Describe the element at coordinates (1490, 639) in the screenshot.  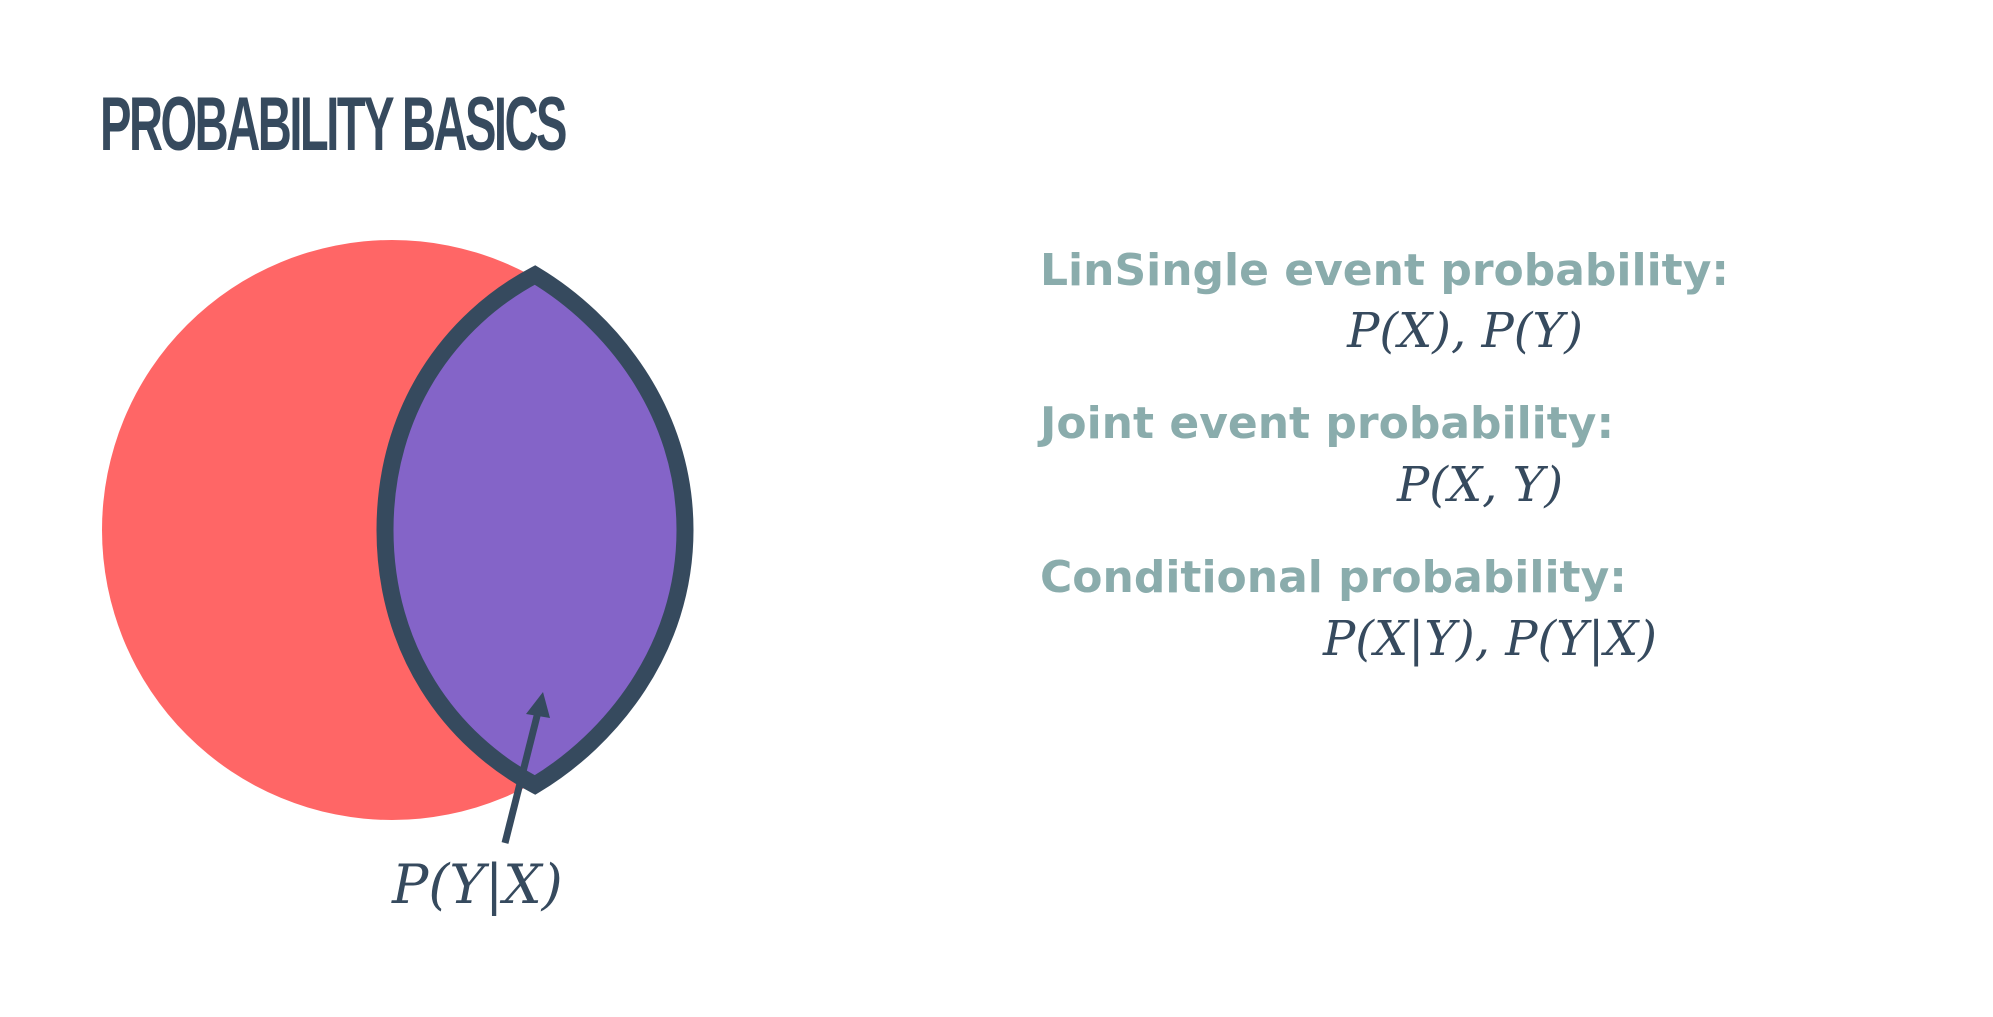
I see `conditional-formula: P(X|Y), P(Y|X)` at that location.